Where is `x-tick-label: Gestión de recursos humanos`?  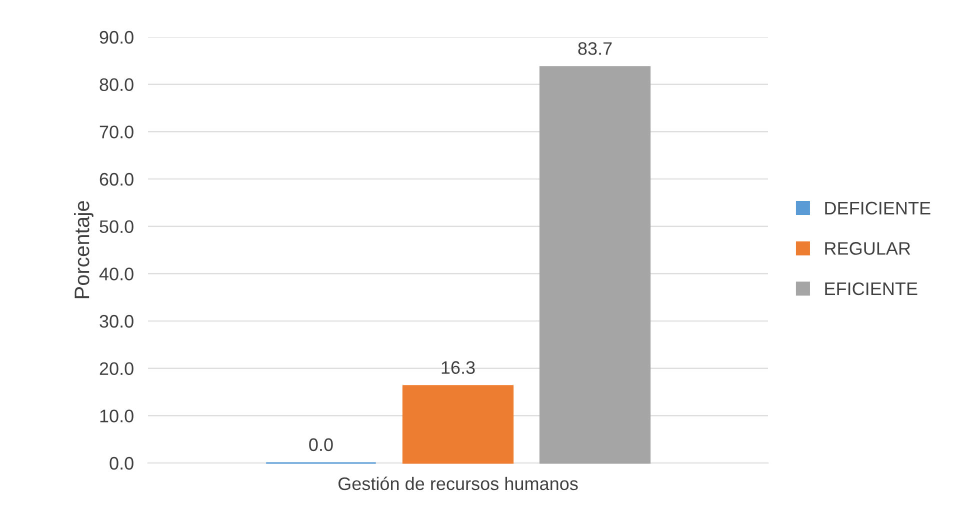 x-tick-label: Gestión de recursos humanos is located at coordinates (458, 483).